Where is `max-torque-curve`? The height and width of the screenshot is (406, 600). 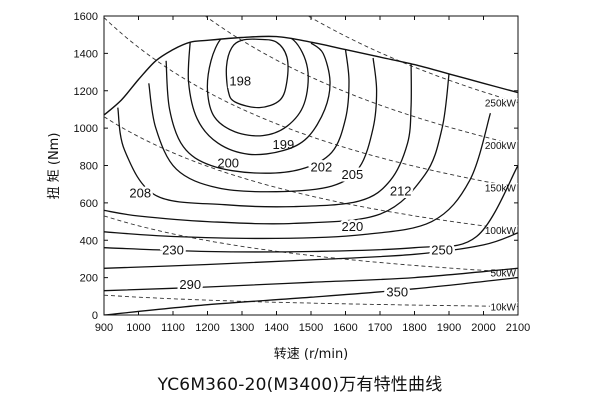 max-torque-curve is located at coordinates (311, 75).